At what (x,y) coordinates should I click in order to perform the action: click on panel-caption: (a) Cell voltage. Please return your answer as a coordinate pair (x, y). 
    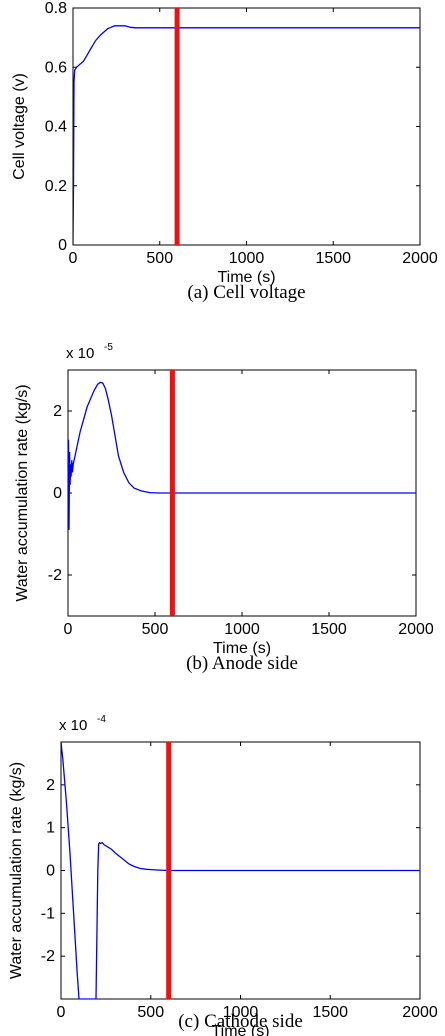
    Looking at the image, I should click on (246, 292).